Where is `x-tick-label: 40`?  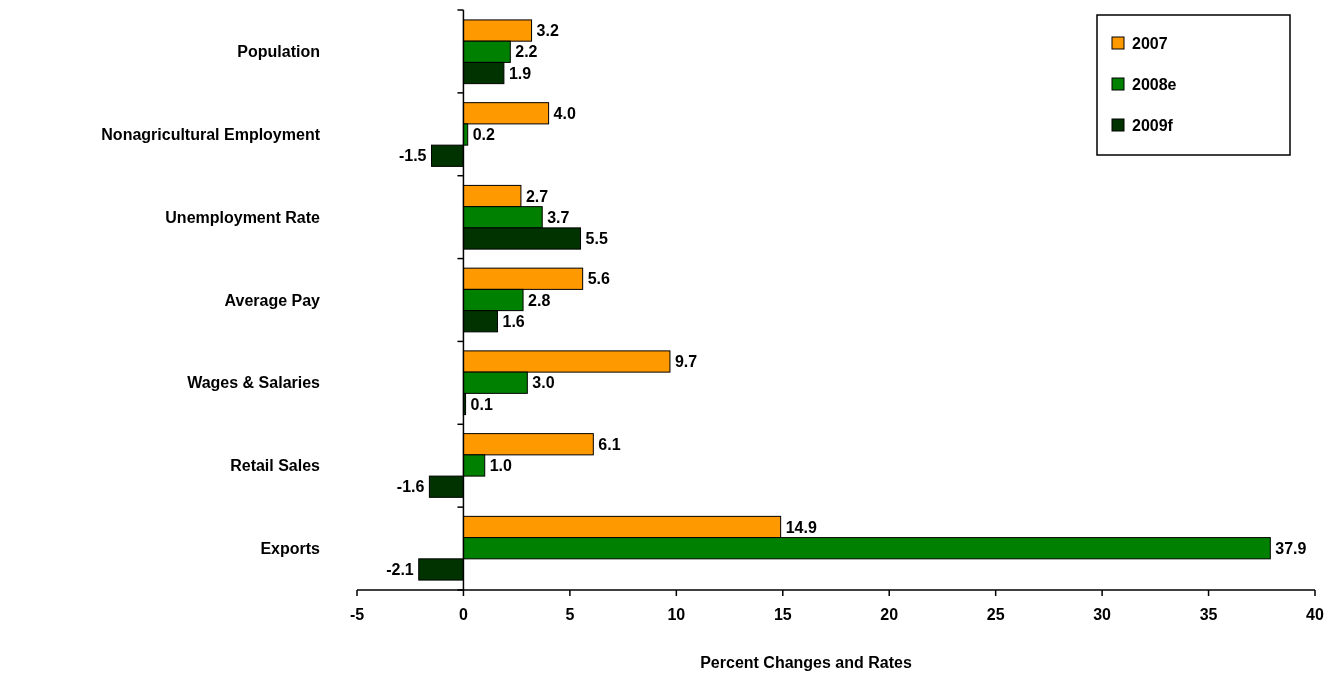 x-tick-label: 40 is located at coordinates (1315, 614).